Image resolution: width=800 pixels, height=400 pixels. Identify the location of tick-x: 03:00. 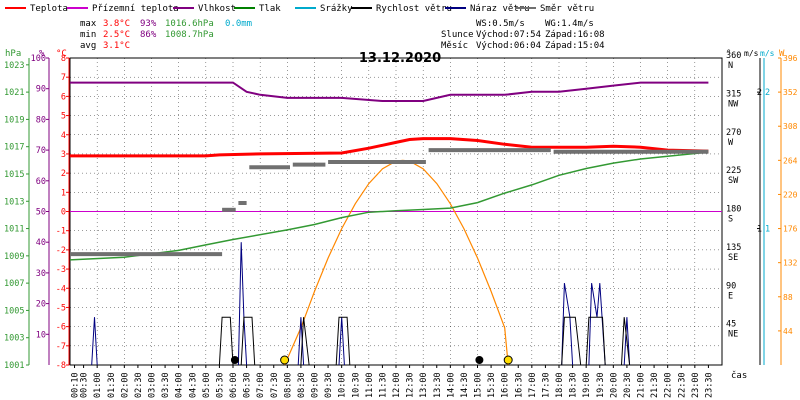
(153, 385).